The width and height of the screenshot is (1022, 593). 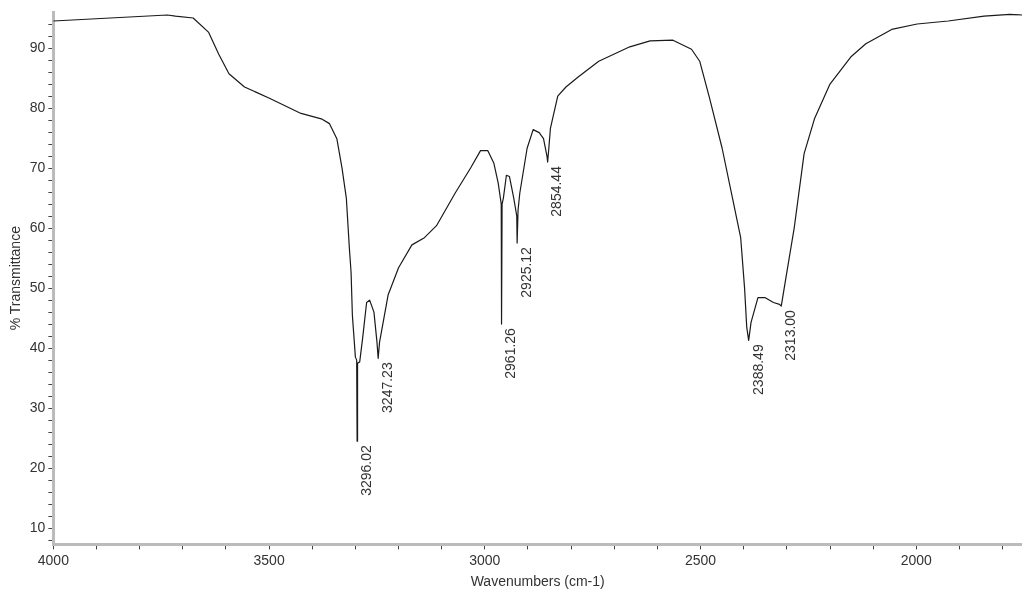 I want to click on y-tick-label: 60, so click(x=37, y=226).